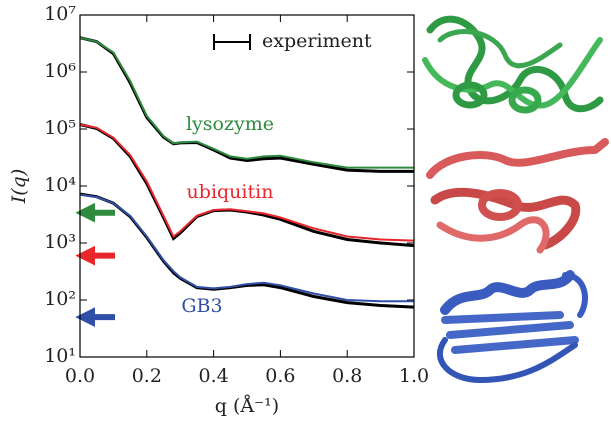  I want to click on y-tick-label: 10³, so click(60, 242).